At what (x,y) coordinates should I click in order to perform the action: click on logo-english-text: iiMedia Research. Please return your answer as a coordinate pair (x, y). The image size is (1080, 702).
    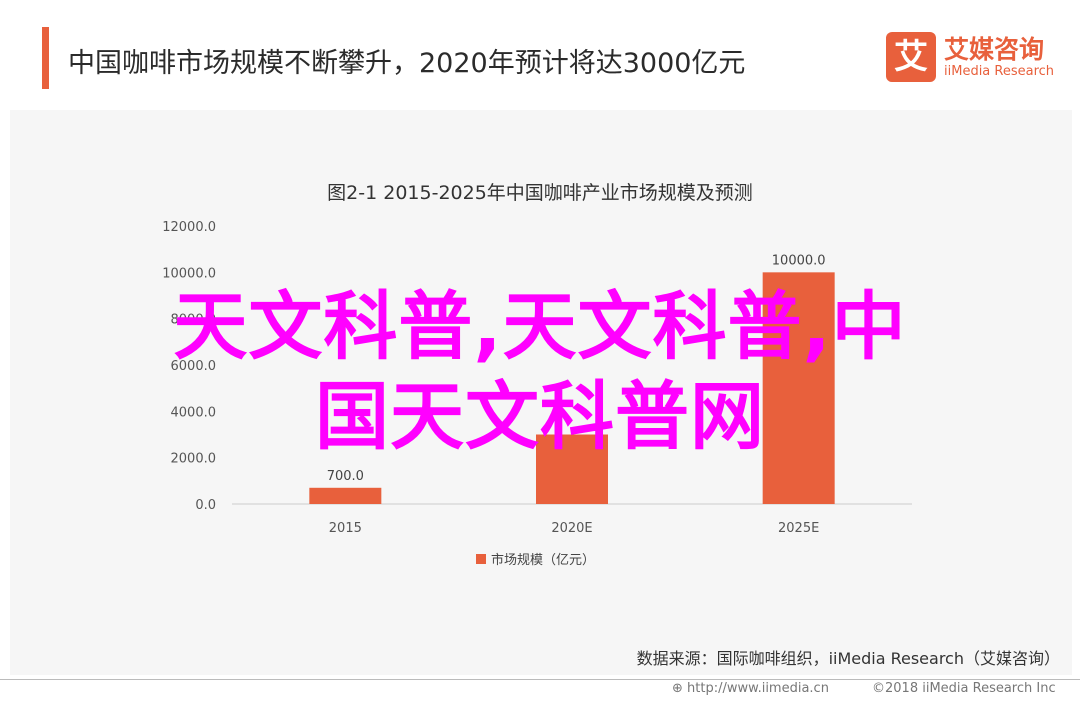
    Looking at the image, I should click on (999, 71).